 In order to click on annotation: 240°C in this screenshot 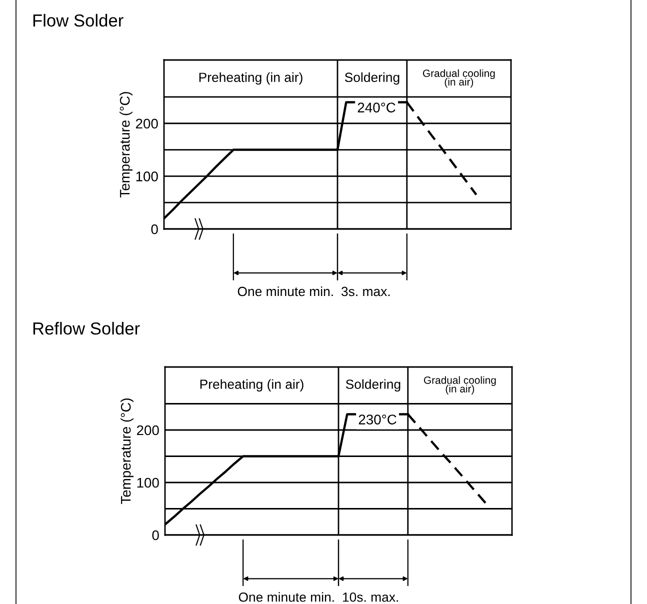, I will do `click(377, 107)`.